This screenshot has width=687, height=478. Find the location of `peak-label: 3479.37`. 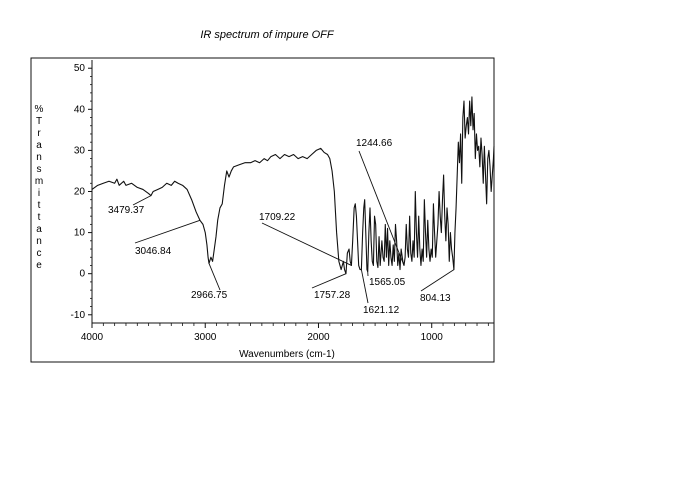

peak-label: 3479.37 is located at coordinates (126, 210).